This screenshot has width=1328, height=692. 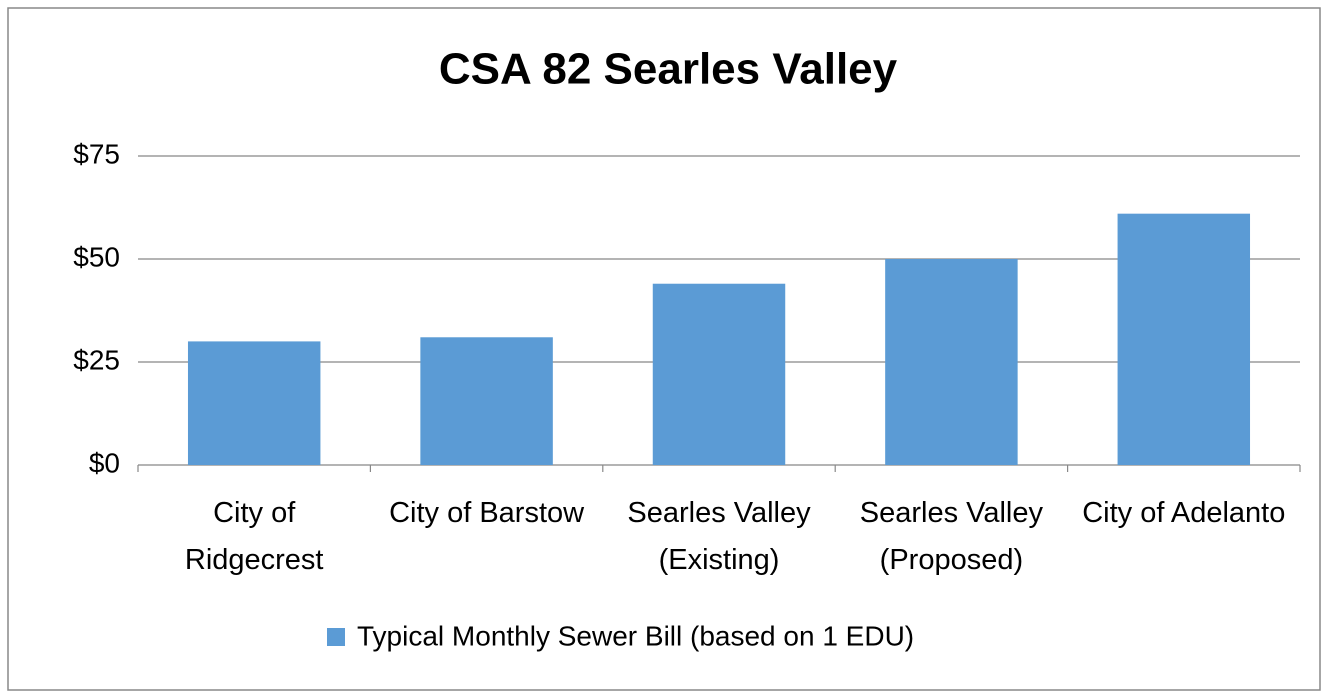 I want to click on y-tick-label: $75, so click(x=96, y=153).